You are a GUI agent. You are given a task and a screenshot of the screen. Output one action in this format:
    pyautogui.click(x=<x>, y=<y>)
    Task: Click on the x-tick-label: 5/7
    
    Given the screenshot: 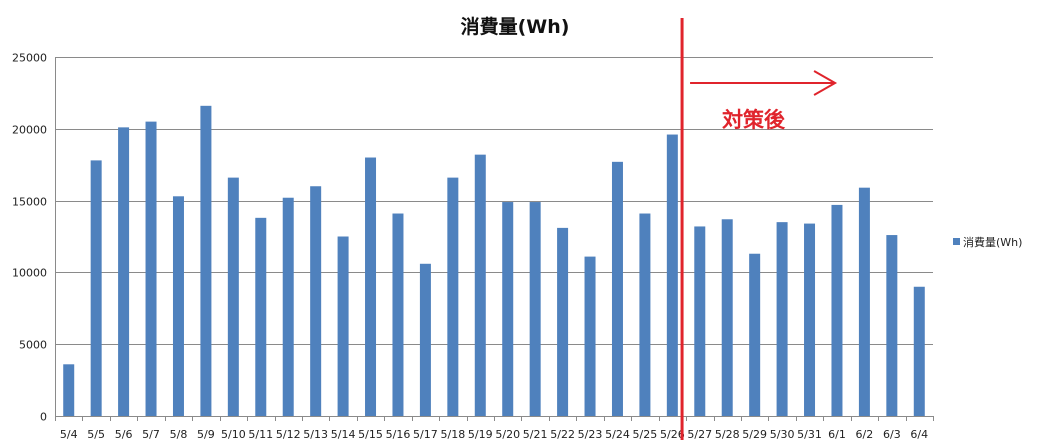 What is the action you would take?
    pyautogui.click(x=151, y=434)
    